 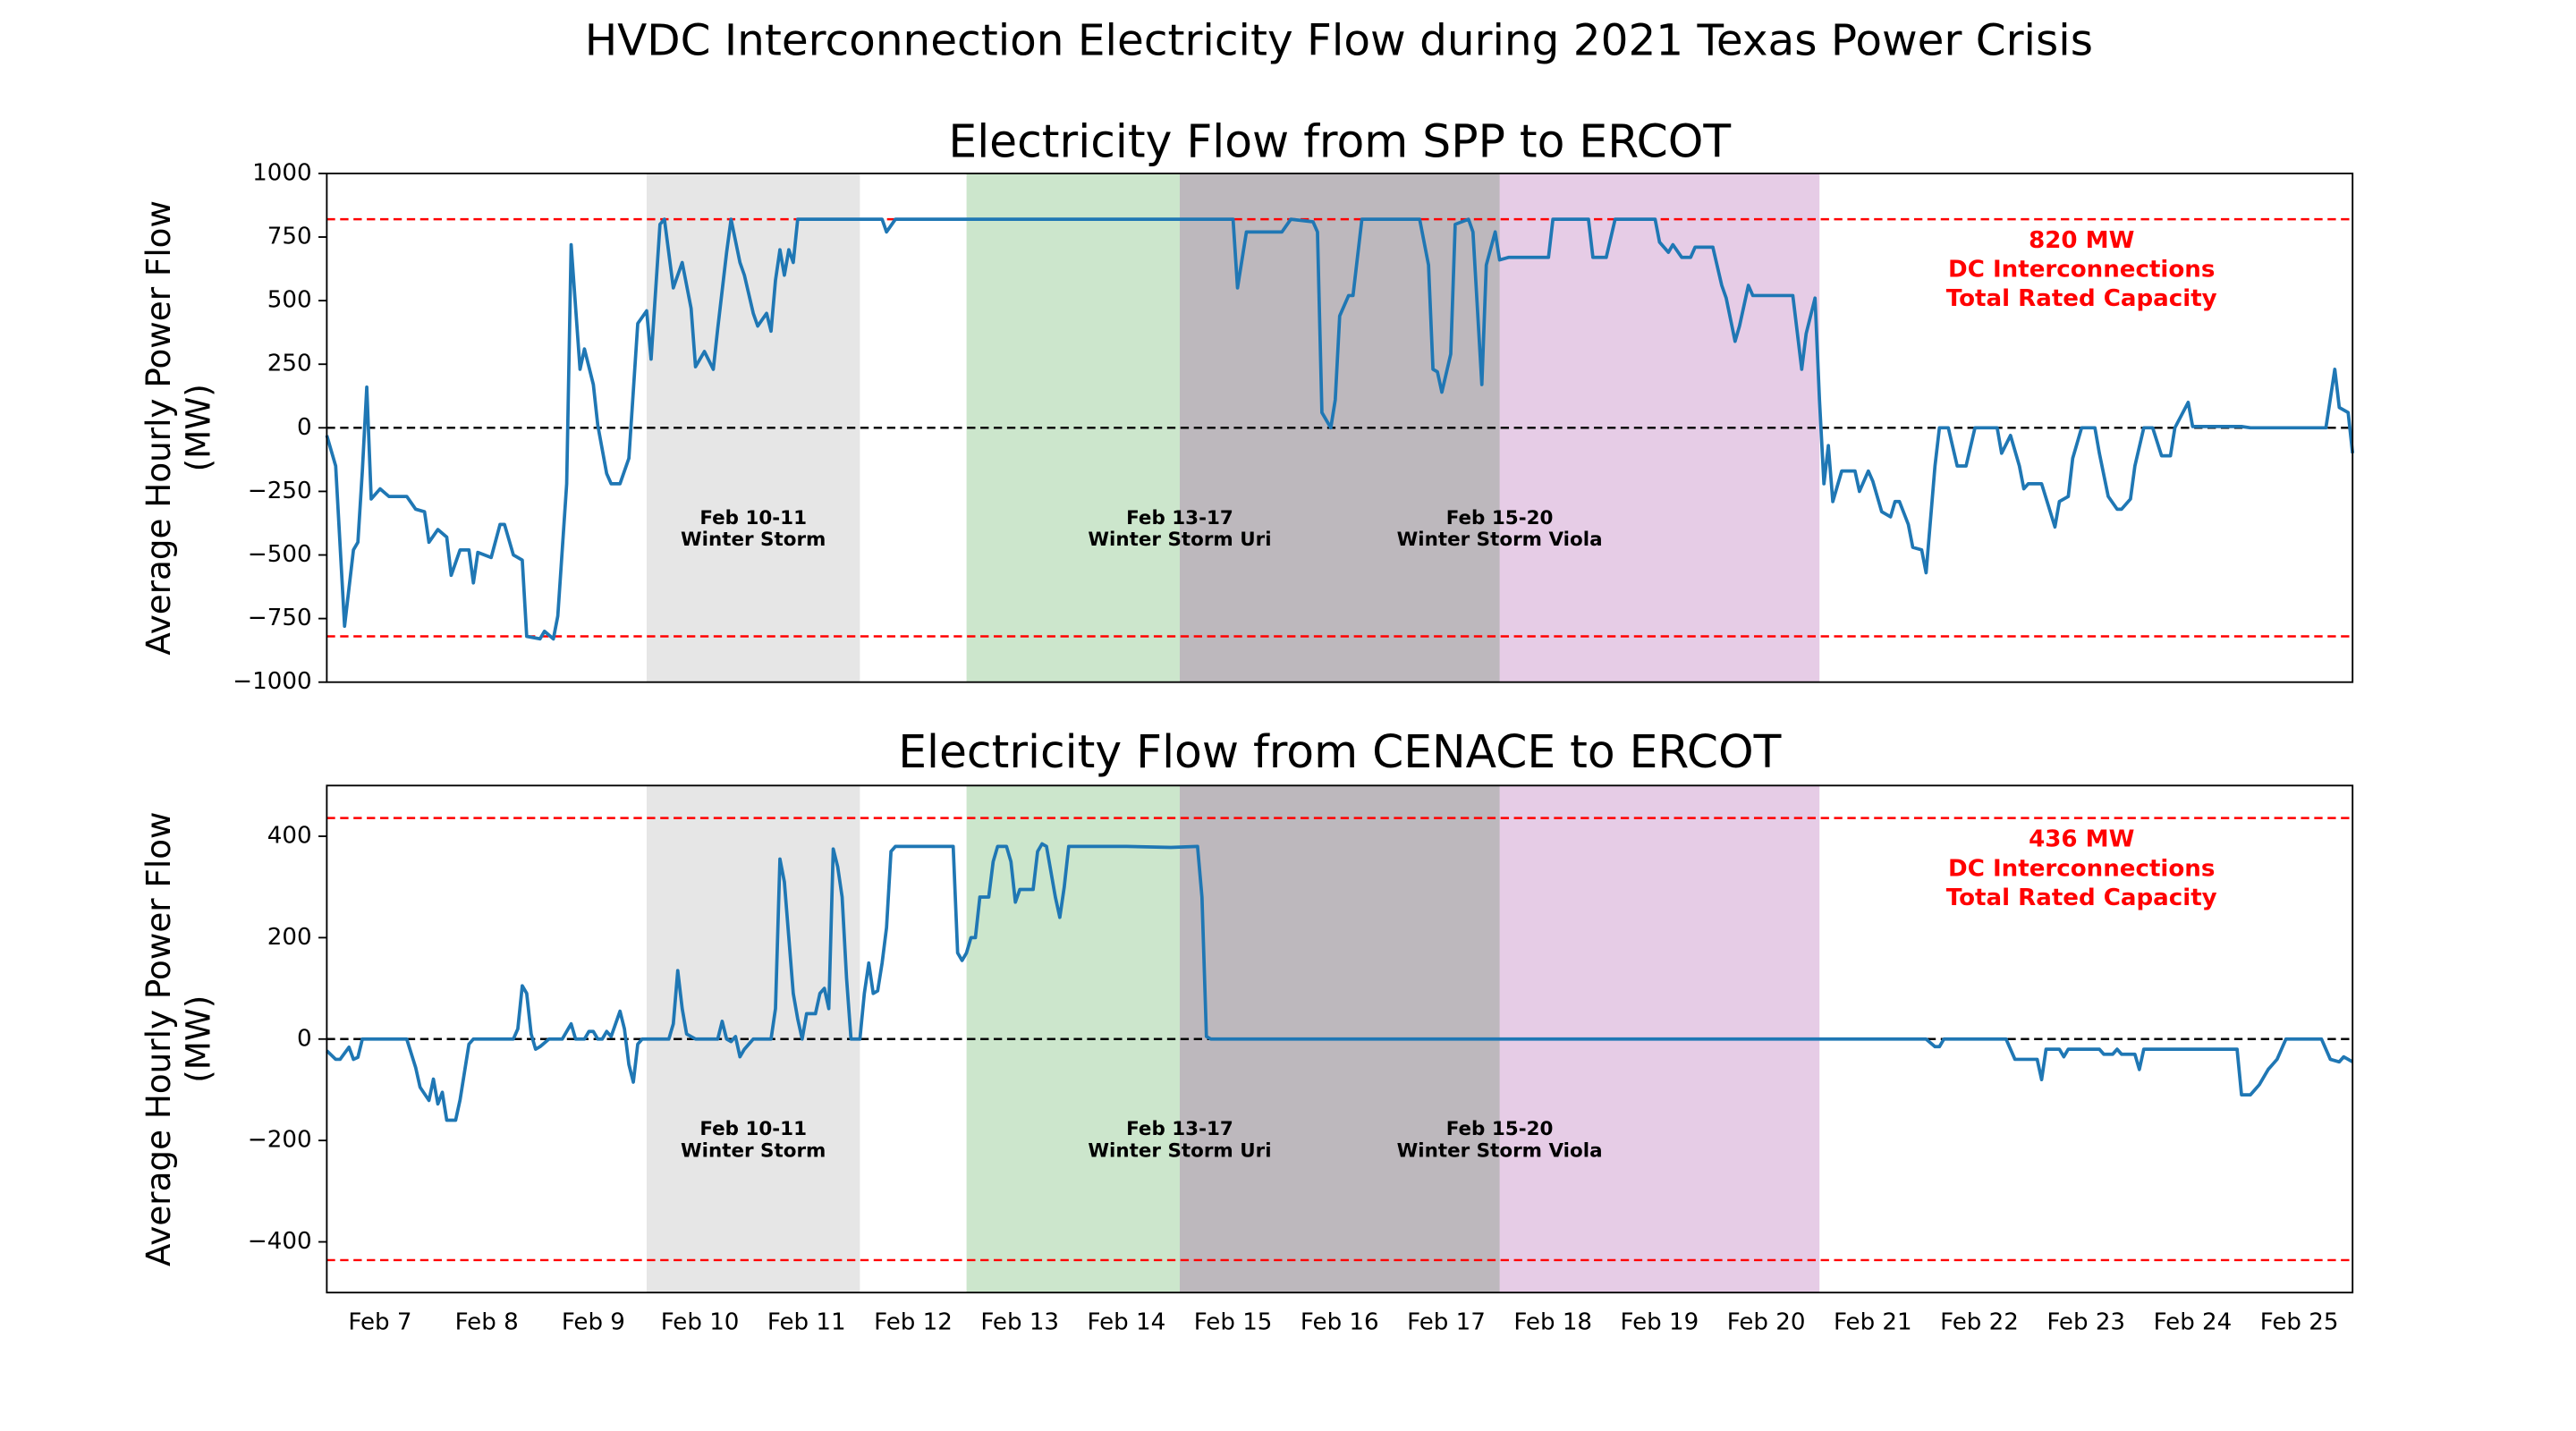 I want to click on y-tick-label: −750, so click(x=280, y=618).